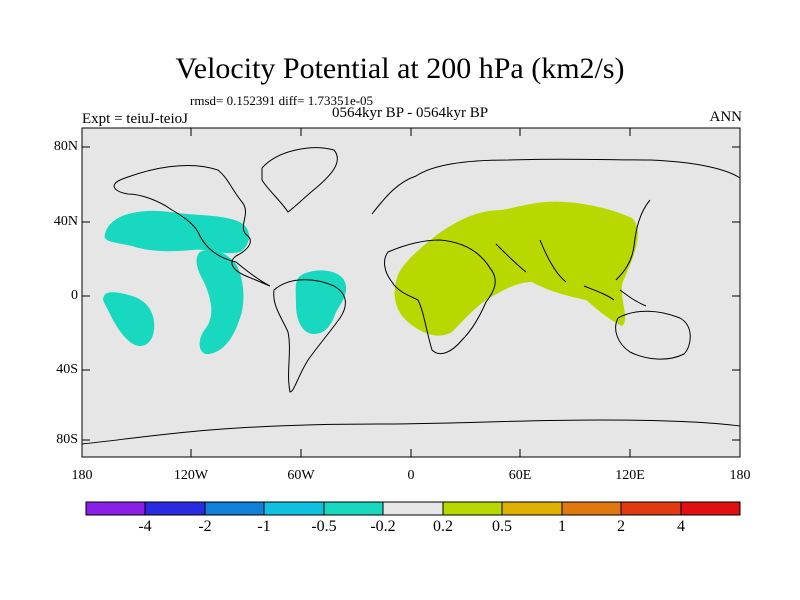  I want to click on x-tick-label: 60E, so click(520, 475).